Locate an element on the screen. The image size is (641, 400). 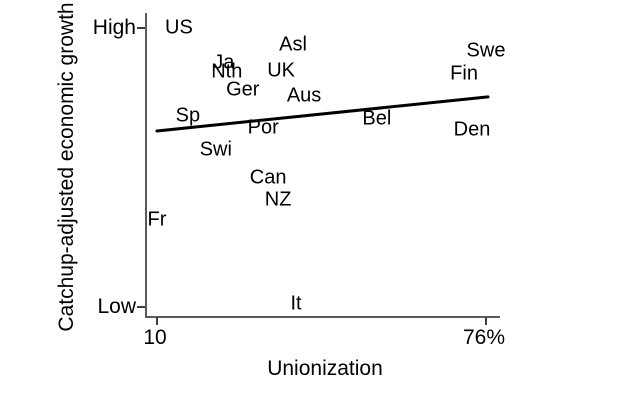
data-point-label: Fr is located at coordinates (157, 219).